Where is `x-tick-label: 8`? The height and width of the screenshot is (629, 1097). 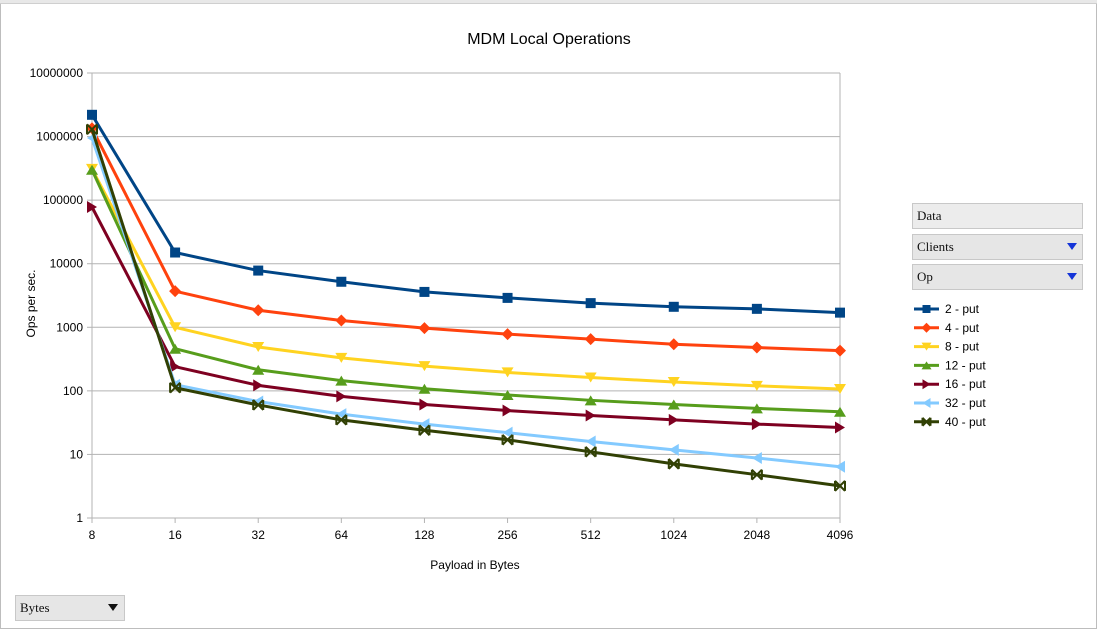 x-tick-label: 8 is located at coordinates (92, 535).